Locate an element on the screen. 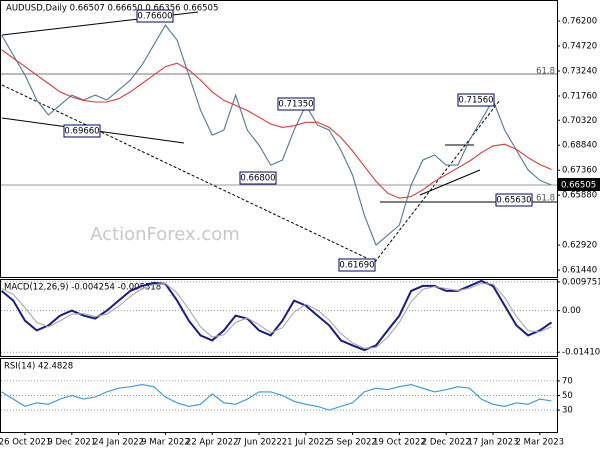 The image size is (600, 450). annotation: 0.71560 is located at coordinates (475, 101).